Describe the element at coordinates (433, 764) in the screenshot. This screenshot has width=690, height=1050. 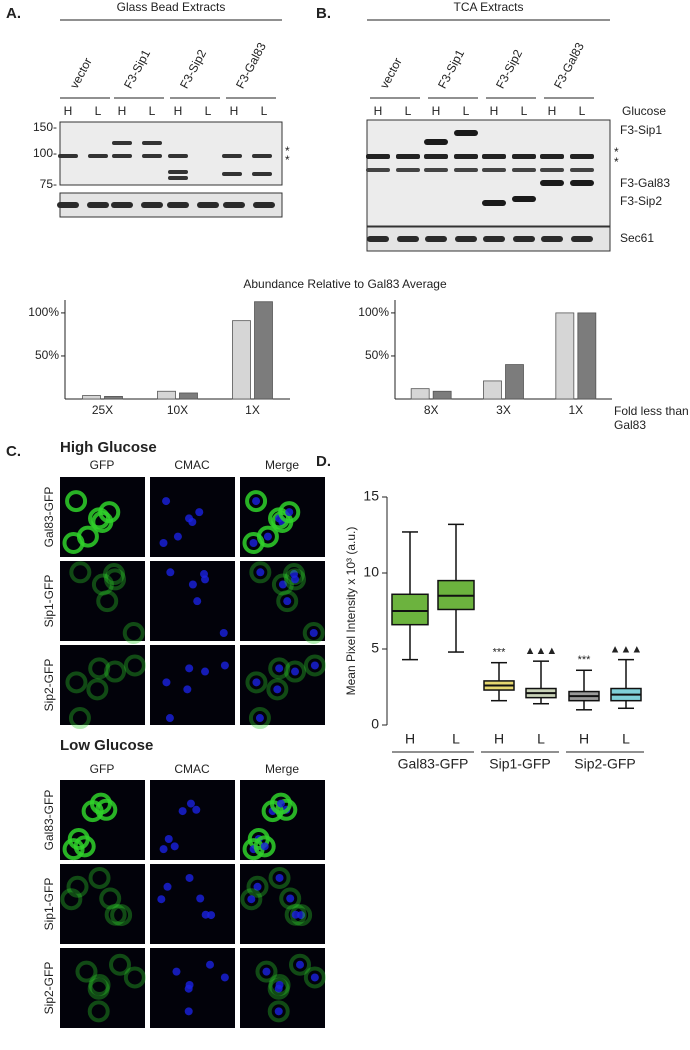
I see `group-label: Gal83-GFP` at that location.